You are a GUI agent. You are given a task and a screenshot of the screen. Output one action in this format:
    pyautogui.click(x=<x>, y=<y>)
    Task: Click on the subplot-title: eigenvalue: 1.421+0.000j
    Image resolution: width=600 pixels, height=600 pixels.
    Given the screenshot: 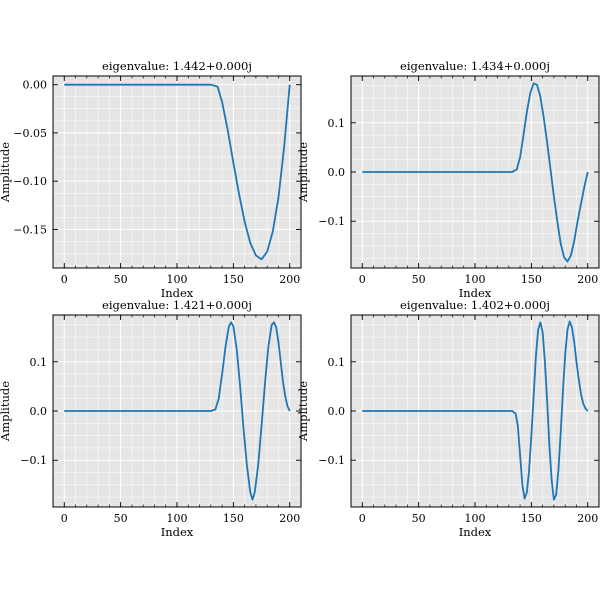 What is the action you would take?
    pyautogui.click(x=177, y=305)
    